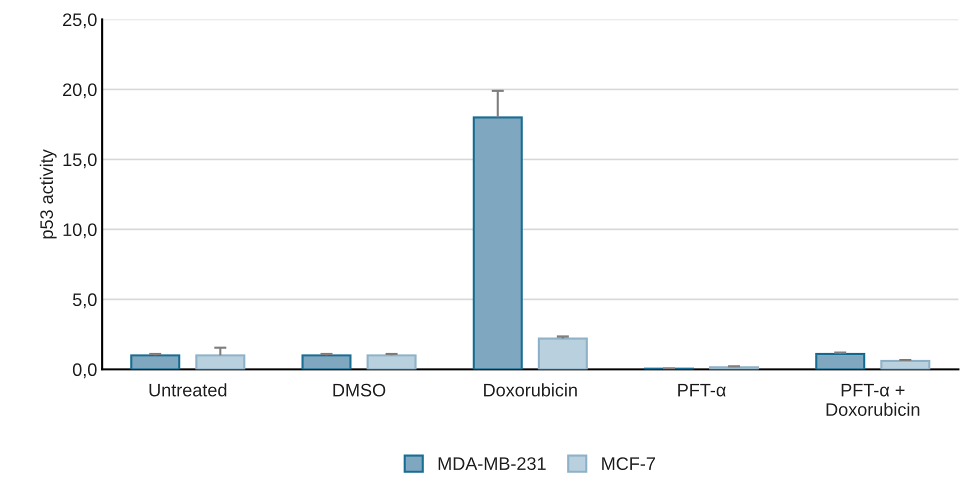  Describe the element at coordinates (530, 390) in the screenshot. I see `x-tick-label: Doxorubicin` at that location.